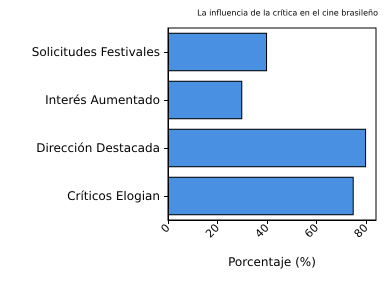  Describe the element at coordinates (113, 196) in the screenshot. I see `y-tick-label: Críticos Elogian` at that location.